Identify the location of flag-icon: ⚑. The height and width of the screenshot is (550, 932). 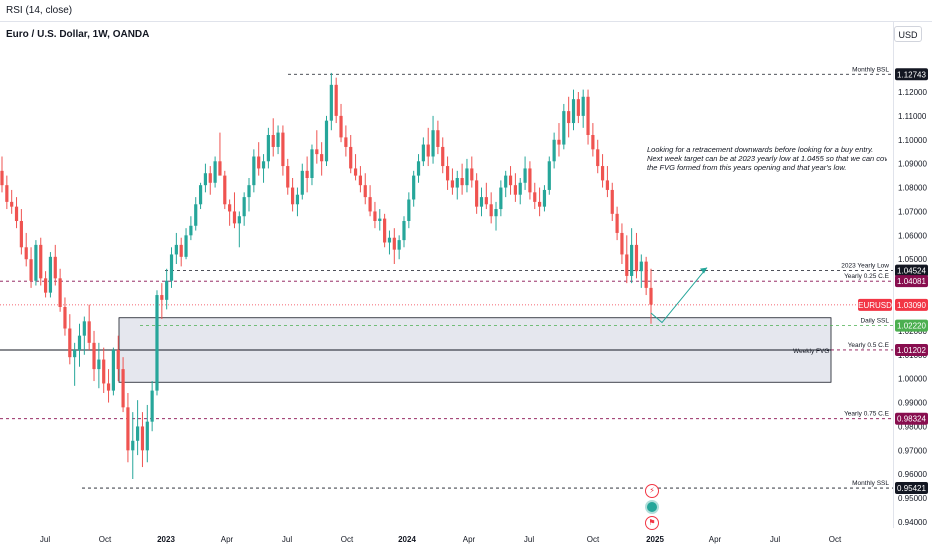
(652, 523).